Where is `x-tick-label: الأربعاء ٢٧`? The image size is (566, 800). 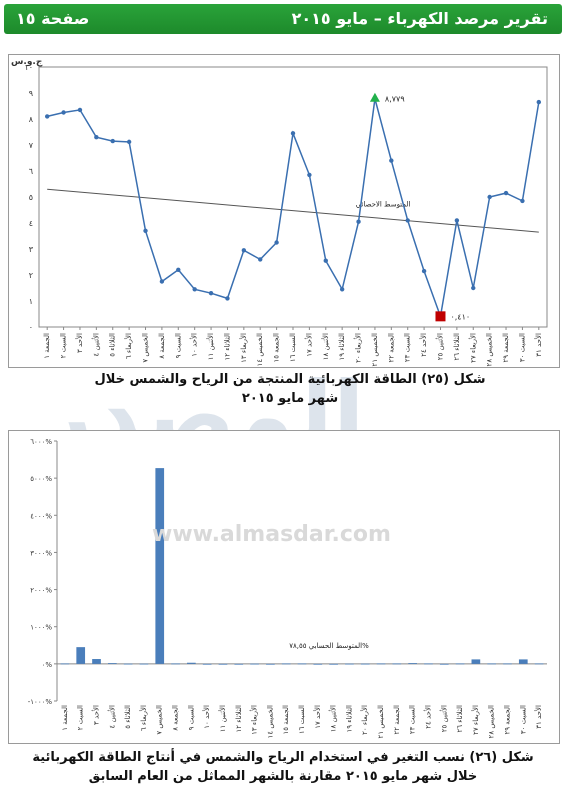
x-tick-label: الأربعاء ٢٧ is located at coordinates (472, 348).